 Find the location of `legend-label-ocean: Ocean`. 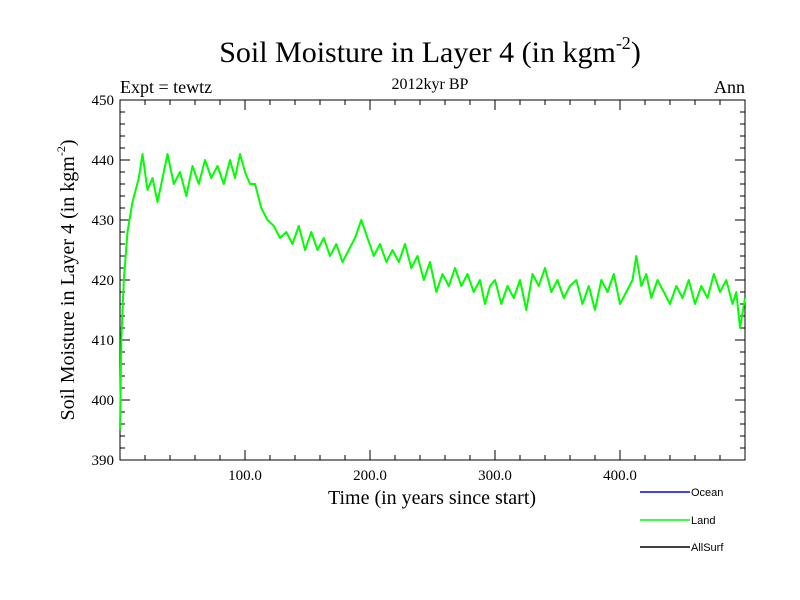

legend-label-ocean: Ocean is located at coordinates (707, 493).